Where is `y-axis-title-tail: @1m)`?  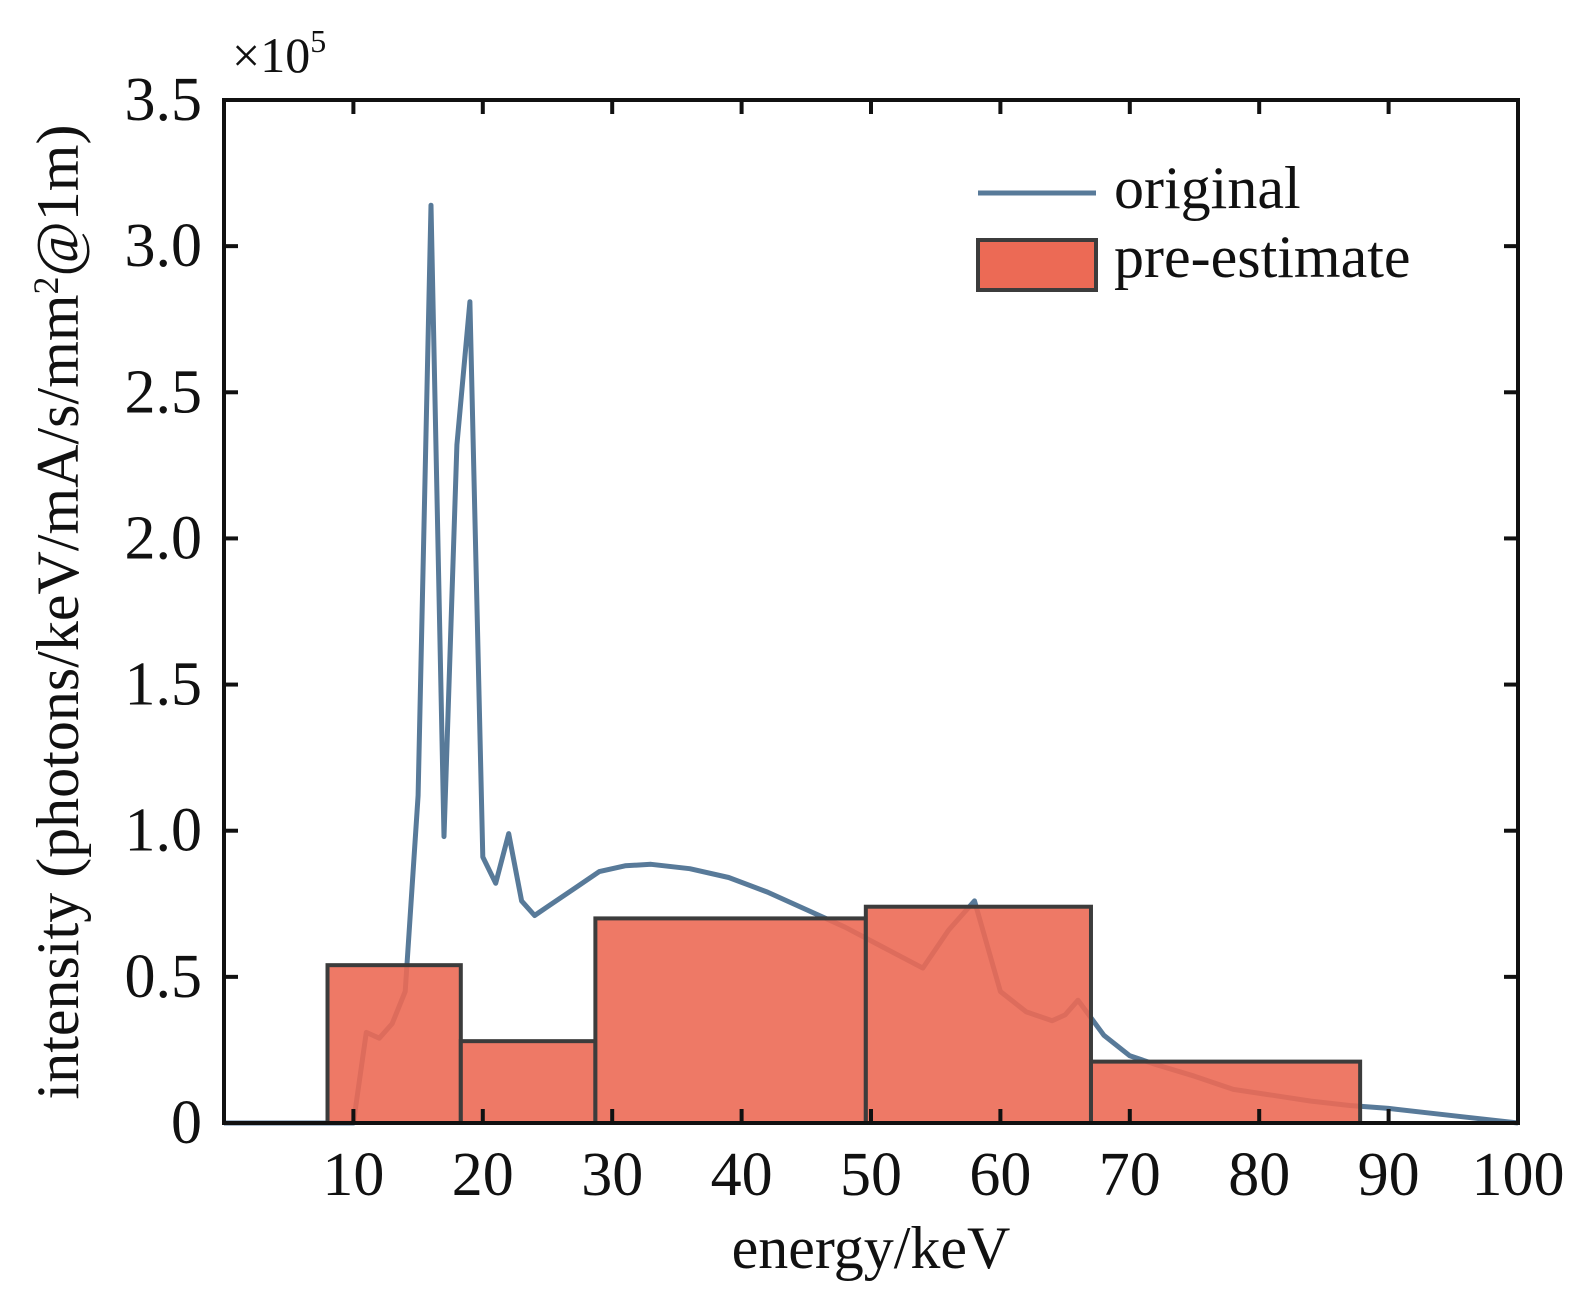 y-axis-title-tail: @1m) is located at coordinates (58, 201).